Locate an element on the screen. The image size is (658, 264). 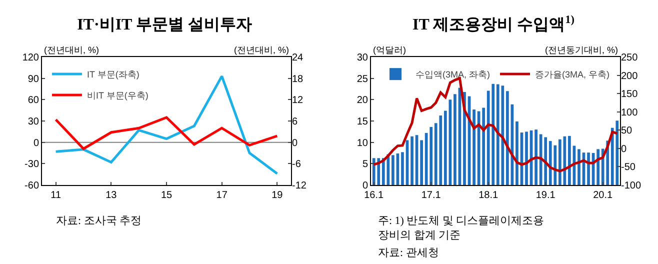
y2-axis-title: (전년동기대비, %) is located at coordinates (581, 50).